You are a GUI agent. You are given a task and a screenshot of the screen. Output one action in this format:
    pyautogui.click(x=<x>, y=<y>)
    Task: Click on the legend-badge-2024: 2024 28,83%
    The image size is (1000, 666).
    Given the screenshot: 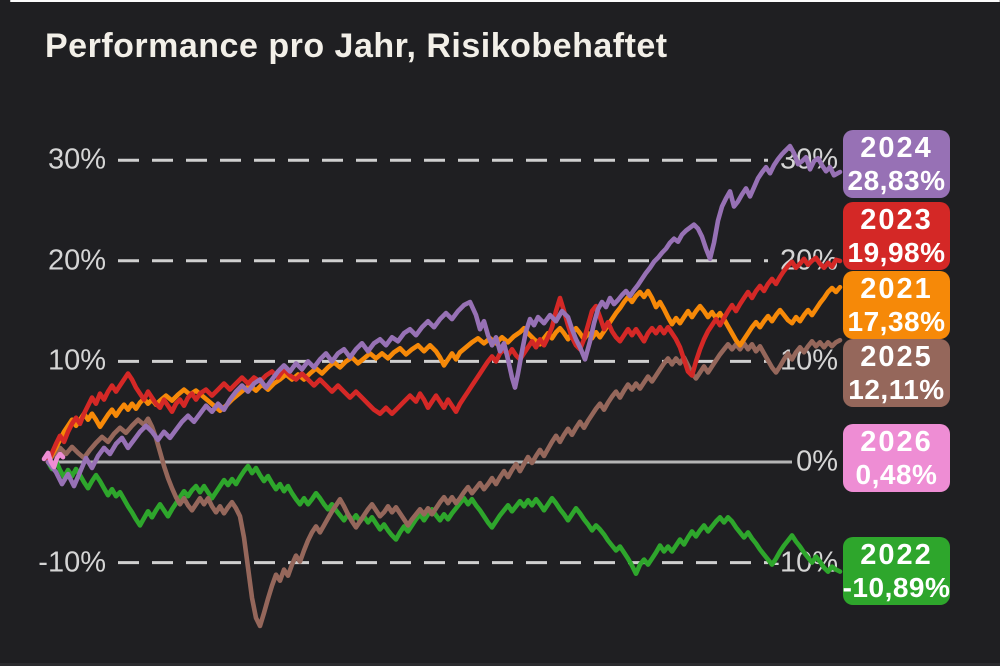 What is the action you would take?
    pyautogui.click(x=896, y=164)
    